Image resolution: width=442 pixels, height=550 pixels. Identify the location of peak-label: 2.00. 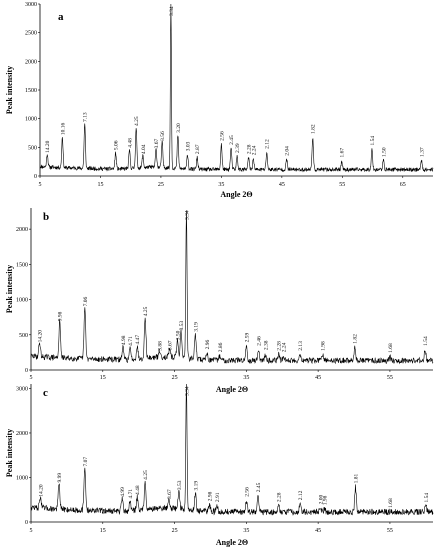
(321, 499).